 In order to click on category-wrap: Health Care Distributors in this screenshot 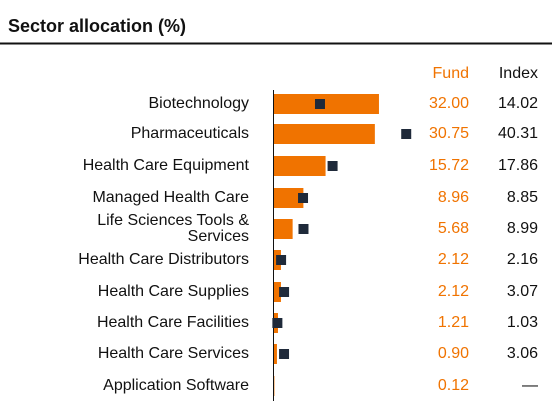, I will do `click(163, 259)`.